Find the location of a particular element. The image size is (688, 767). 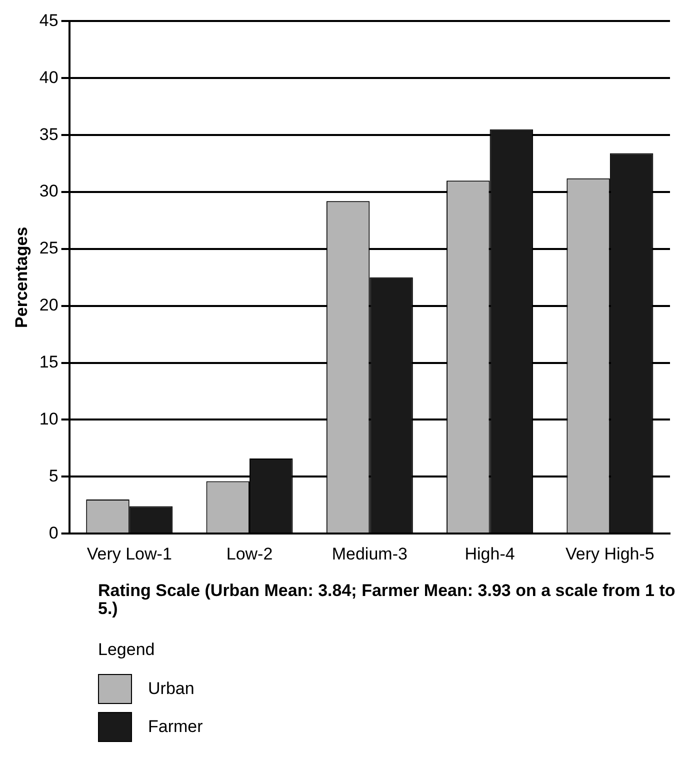

y-tick-label: 15 is located at coordinates (48, 362).